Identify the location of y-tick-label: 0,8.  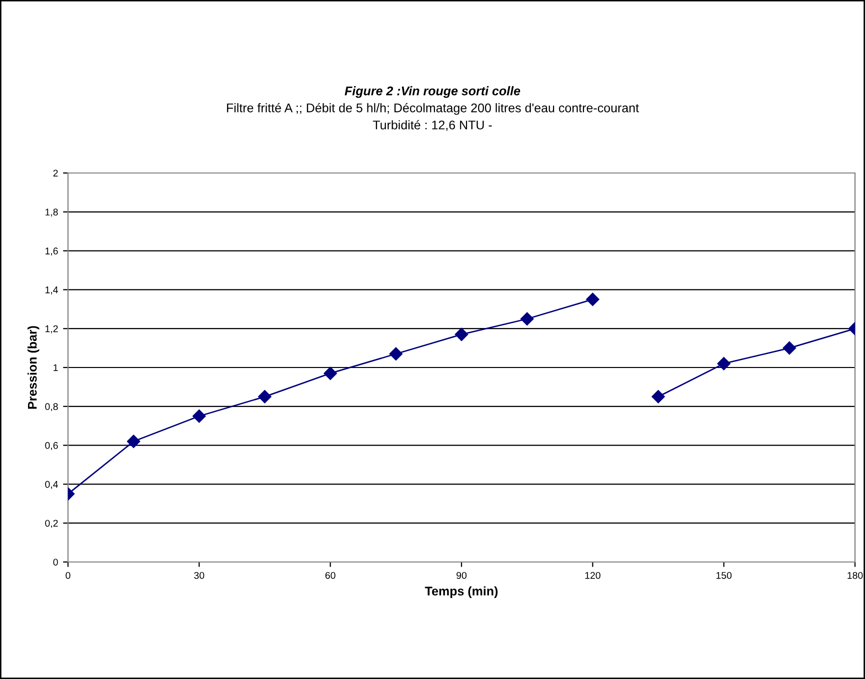
(51, 407).